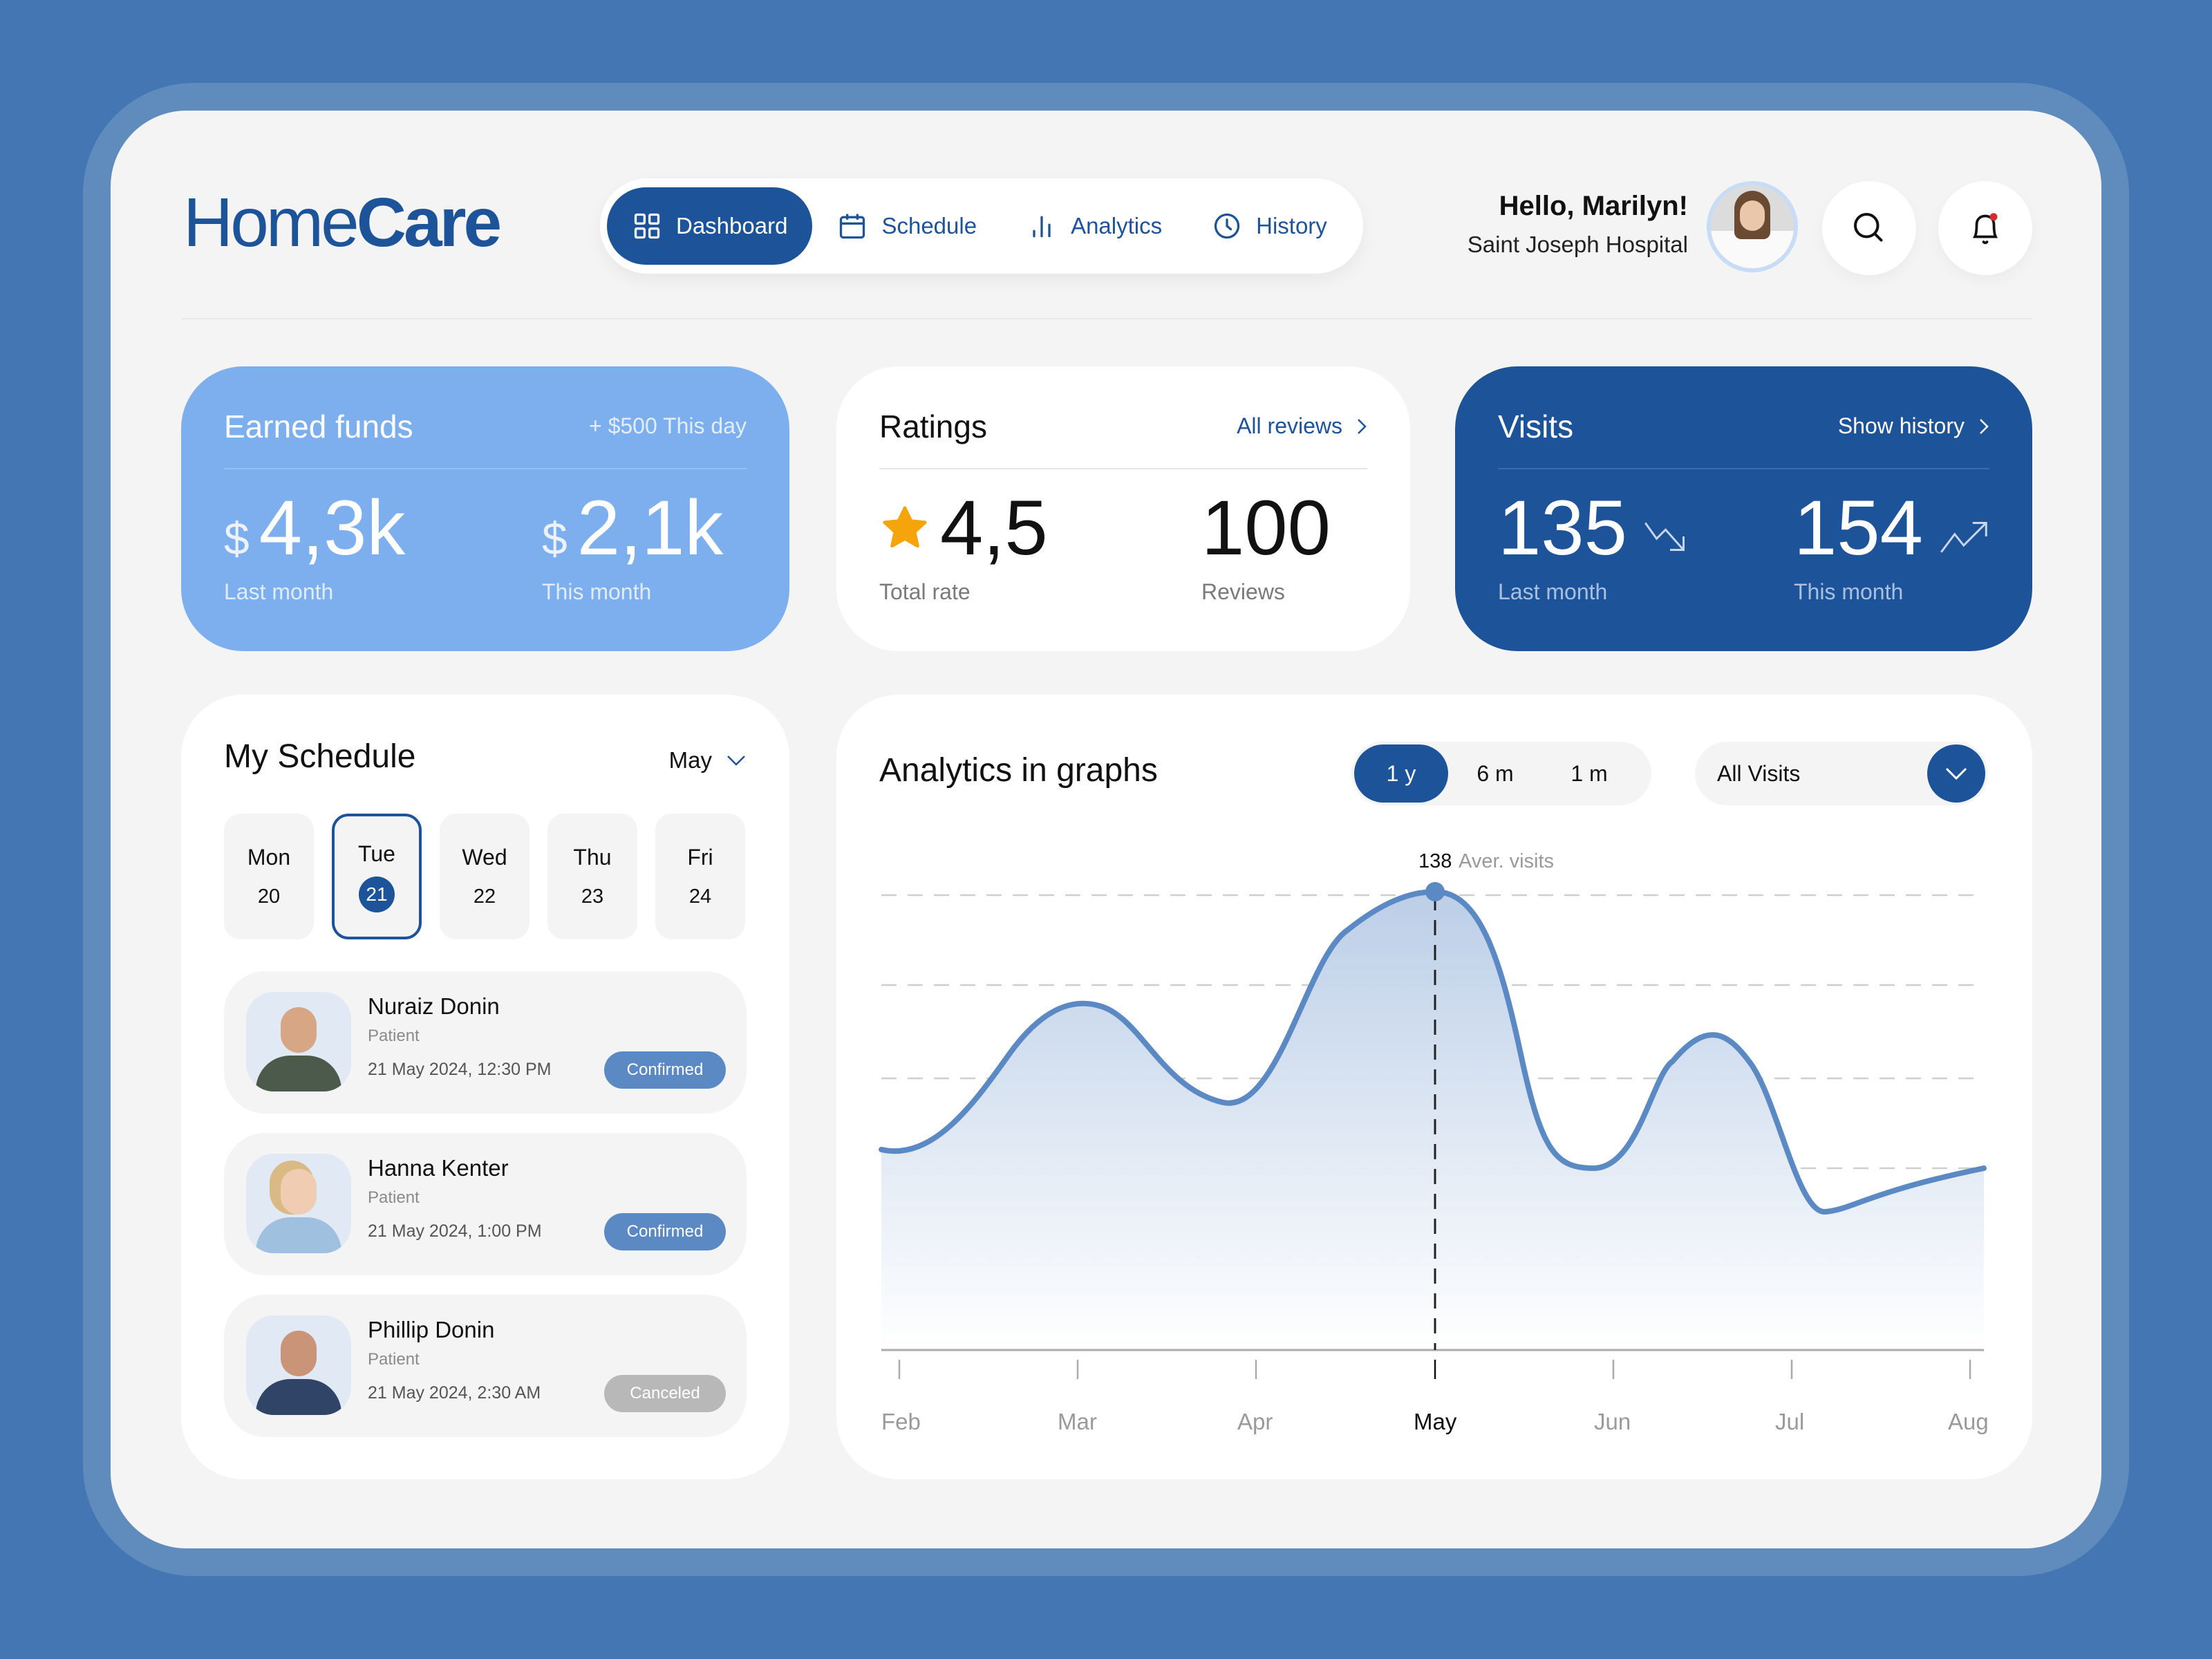 The width and height of the screenshot is (2212, 1659). Describe the element at coordinates (933, 426) in the screenshot. I see `card-title: Ratings` at that location.